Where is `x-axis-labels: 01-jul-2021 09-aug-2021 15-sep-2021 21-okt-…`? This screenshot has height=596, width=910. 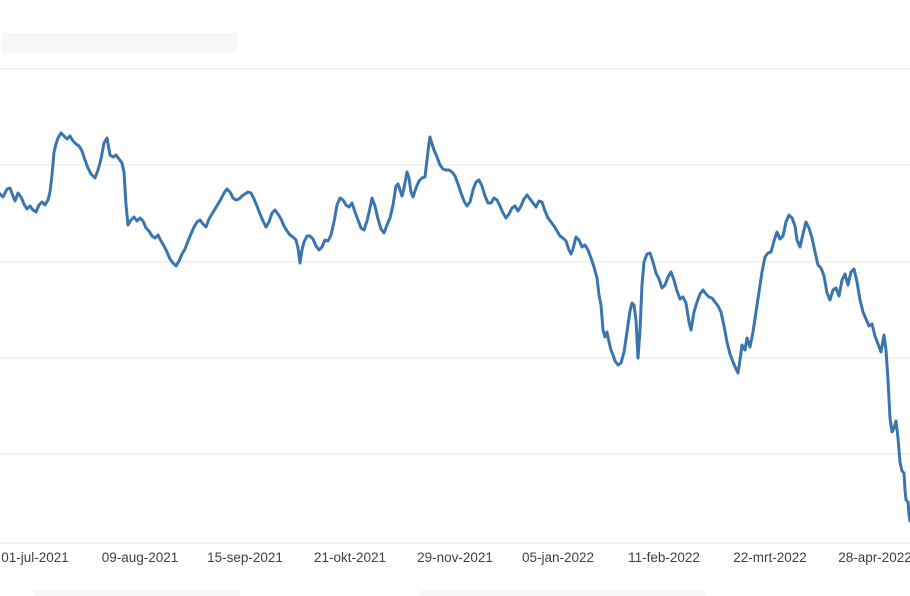
x-axis-labels: 01-jul-2021 09-aug-2021 15-sep-2021 21-okt-… is located at coordinates (455, 557).